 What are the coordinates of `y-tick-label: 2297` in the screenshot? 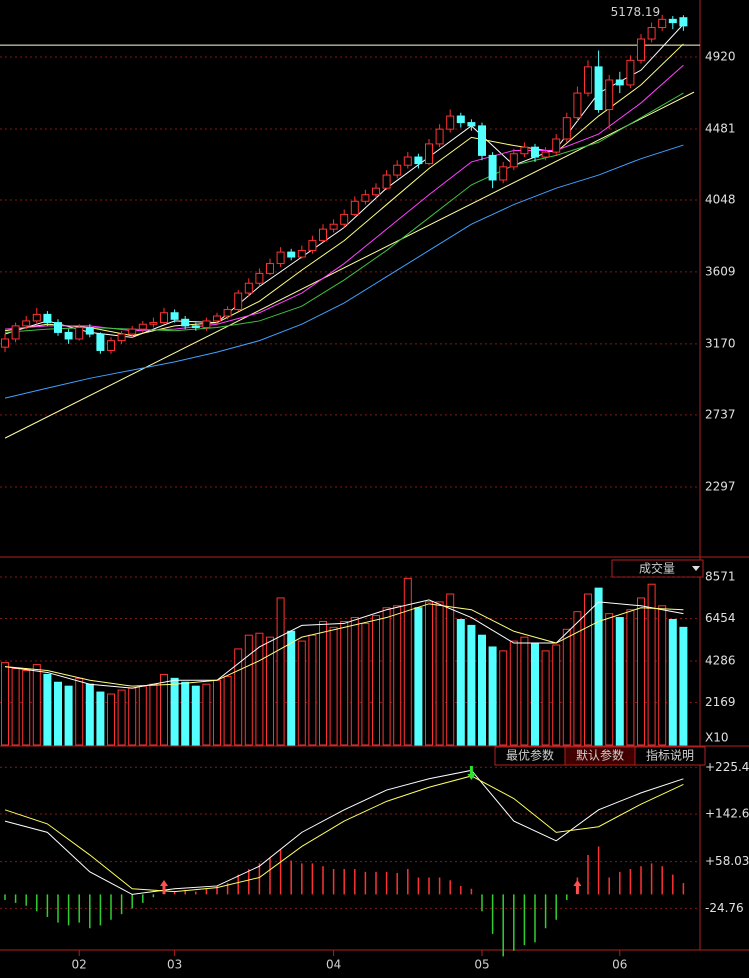 It's located at (720, 486).